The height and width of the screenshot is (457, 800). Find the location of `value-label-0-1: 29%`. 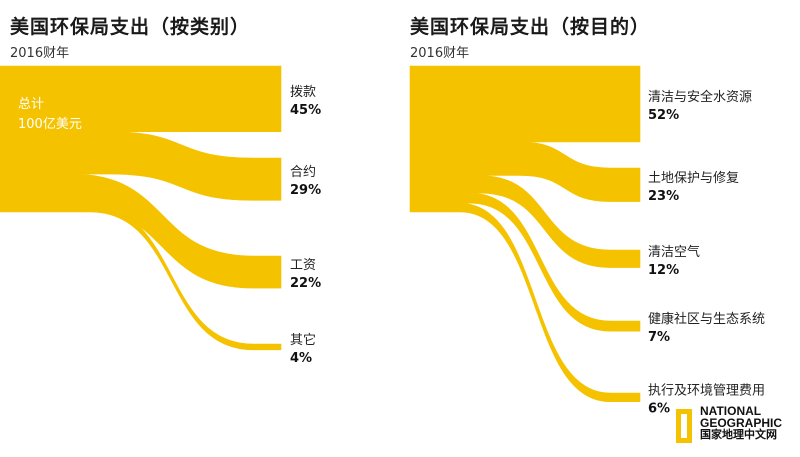

value-label-0-1: 29% is located at coordinates (305, 190).